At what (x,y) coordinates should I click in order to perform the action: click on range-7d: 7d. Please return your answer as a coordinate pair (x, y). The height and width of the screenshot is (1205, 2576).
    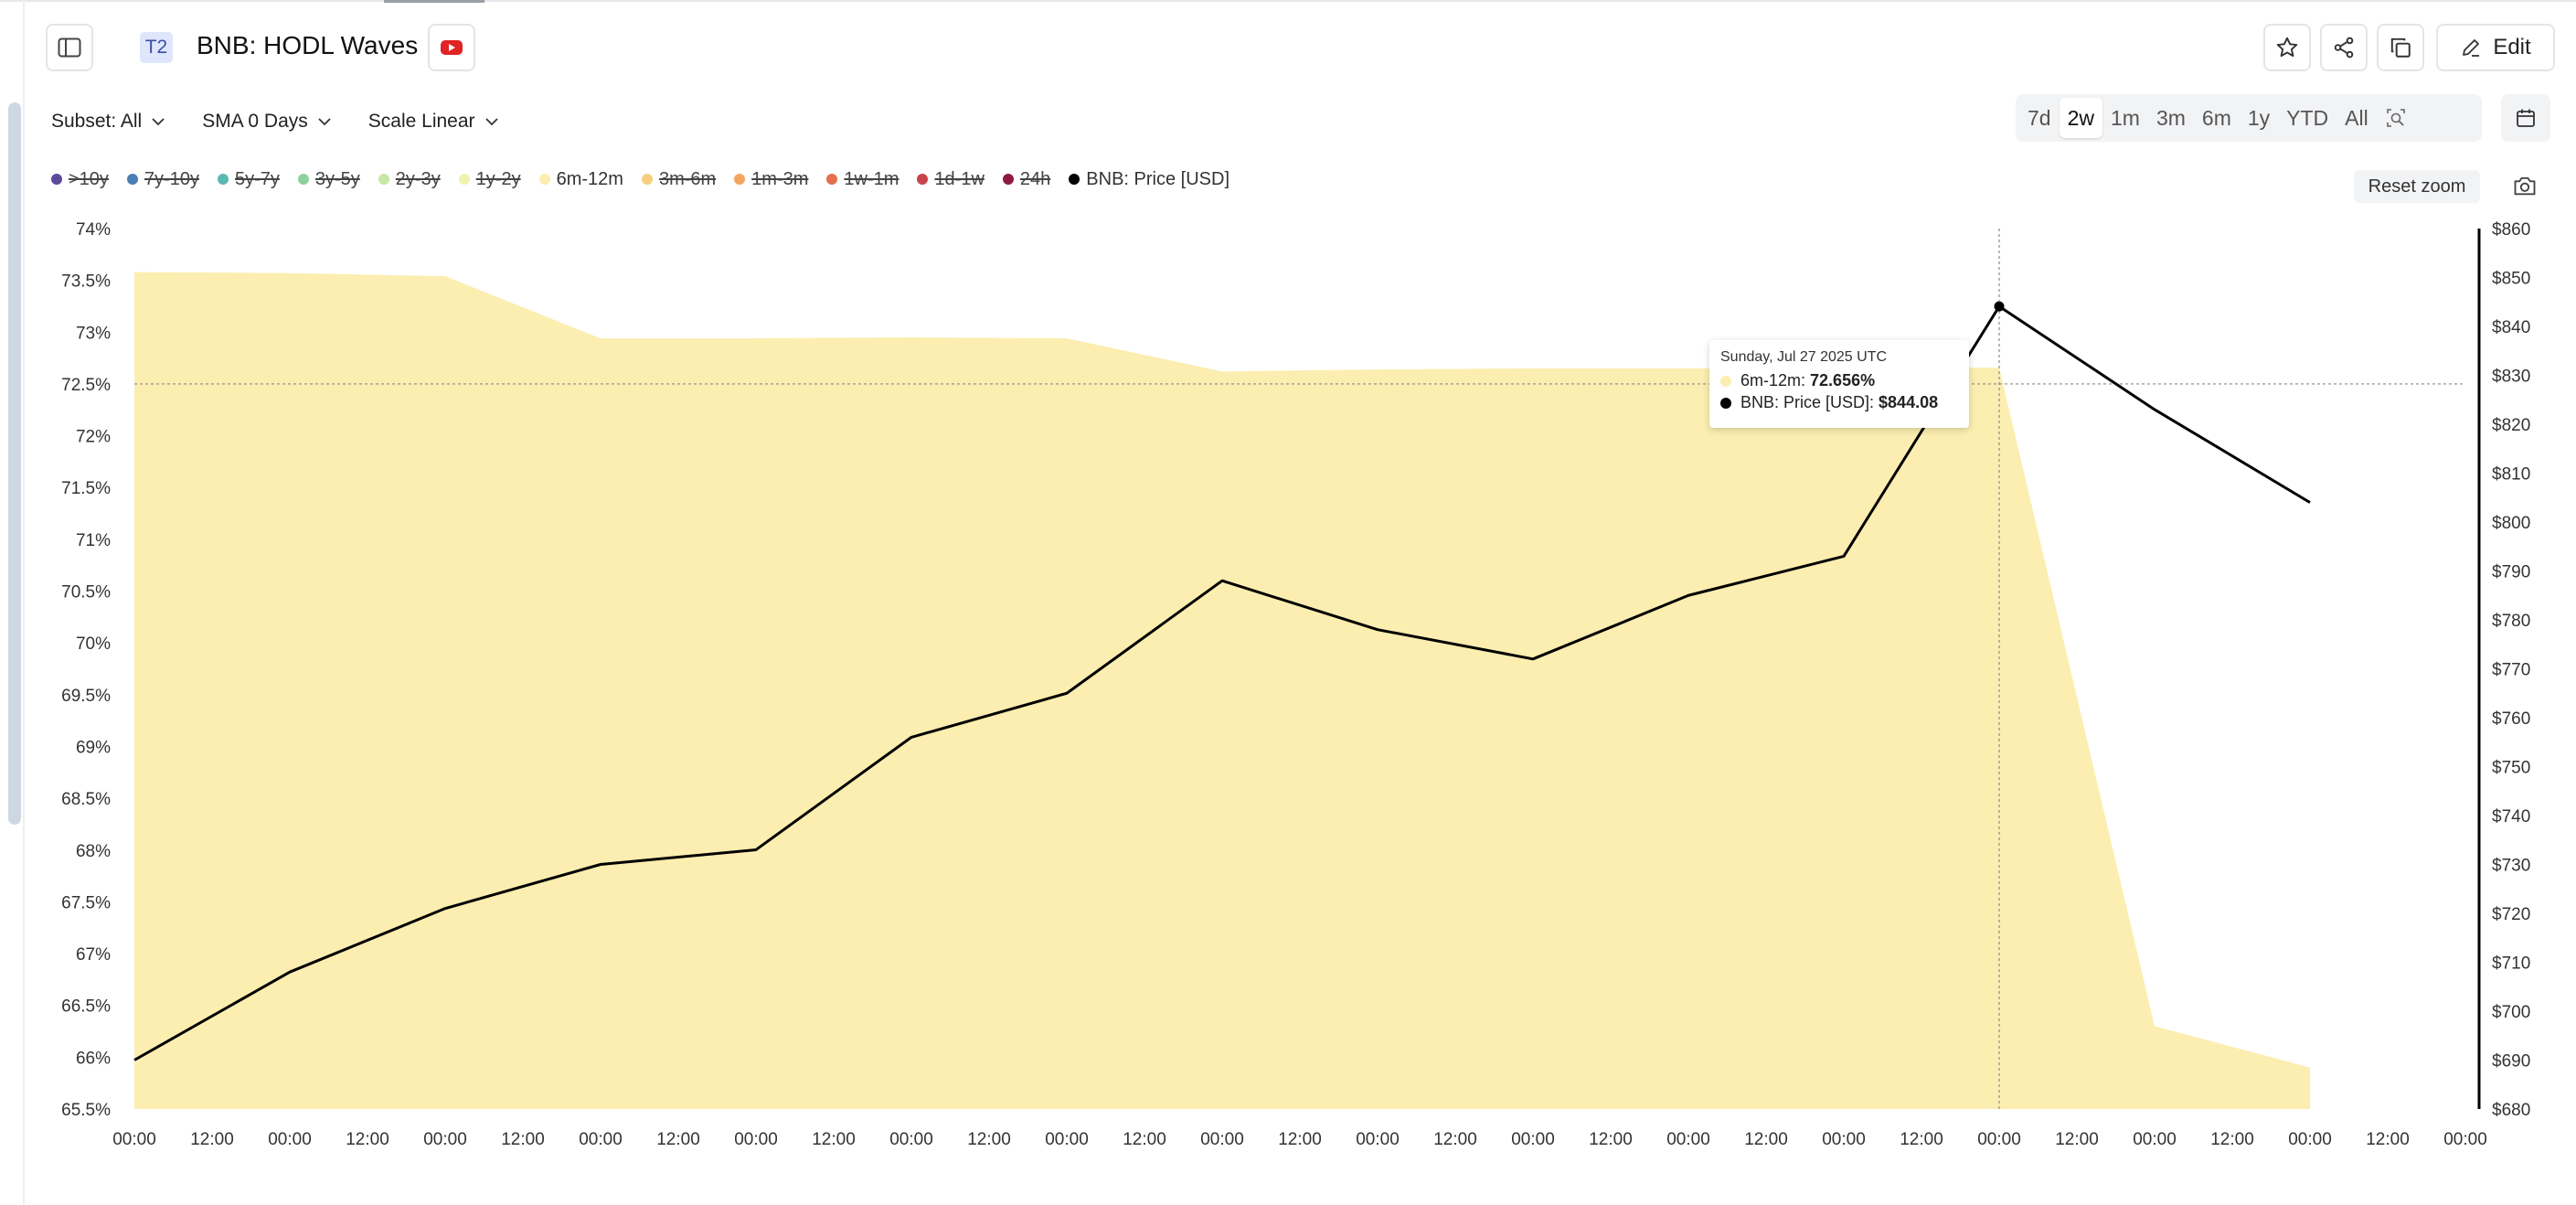
    Looking at the image, I should click on (2040, 118).